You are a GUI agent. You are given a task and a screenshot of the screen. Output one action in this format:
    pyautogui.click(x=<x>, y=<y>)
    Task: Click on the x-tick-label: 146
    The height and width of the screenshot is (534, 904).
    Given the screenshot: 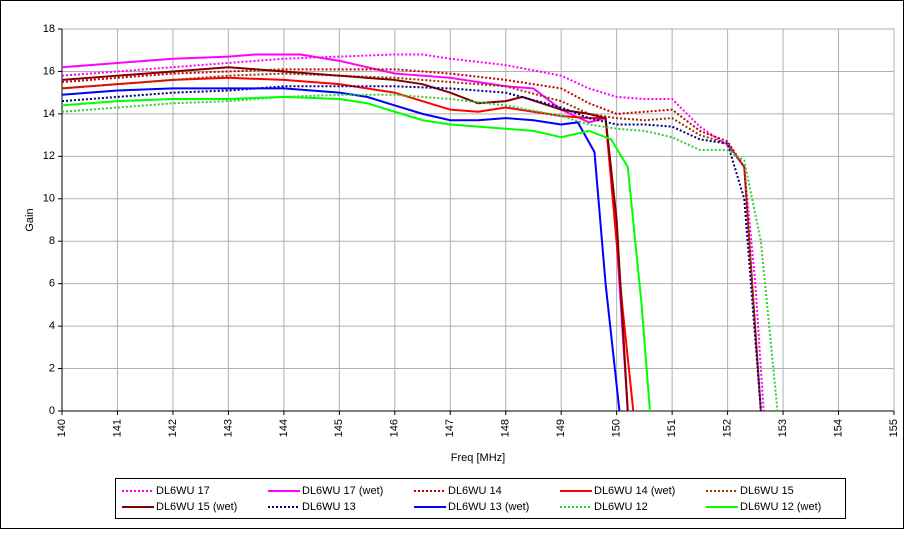 What is the action you would take?
    pyautogui.click(x=395, y=428)
    